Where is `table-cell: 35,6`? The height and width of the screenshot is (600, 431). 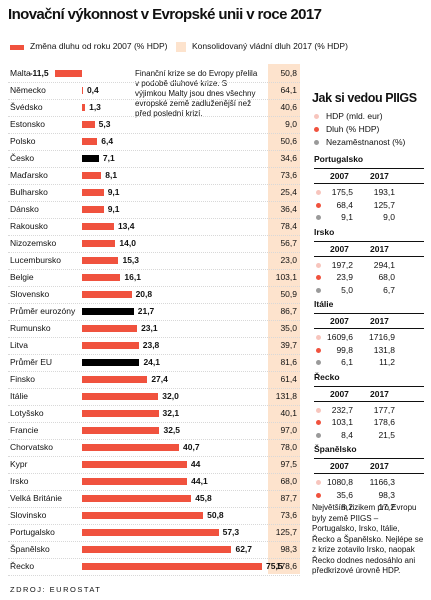 table-cell: 35,6 is located at coordinates (344, 494).